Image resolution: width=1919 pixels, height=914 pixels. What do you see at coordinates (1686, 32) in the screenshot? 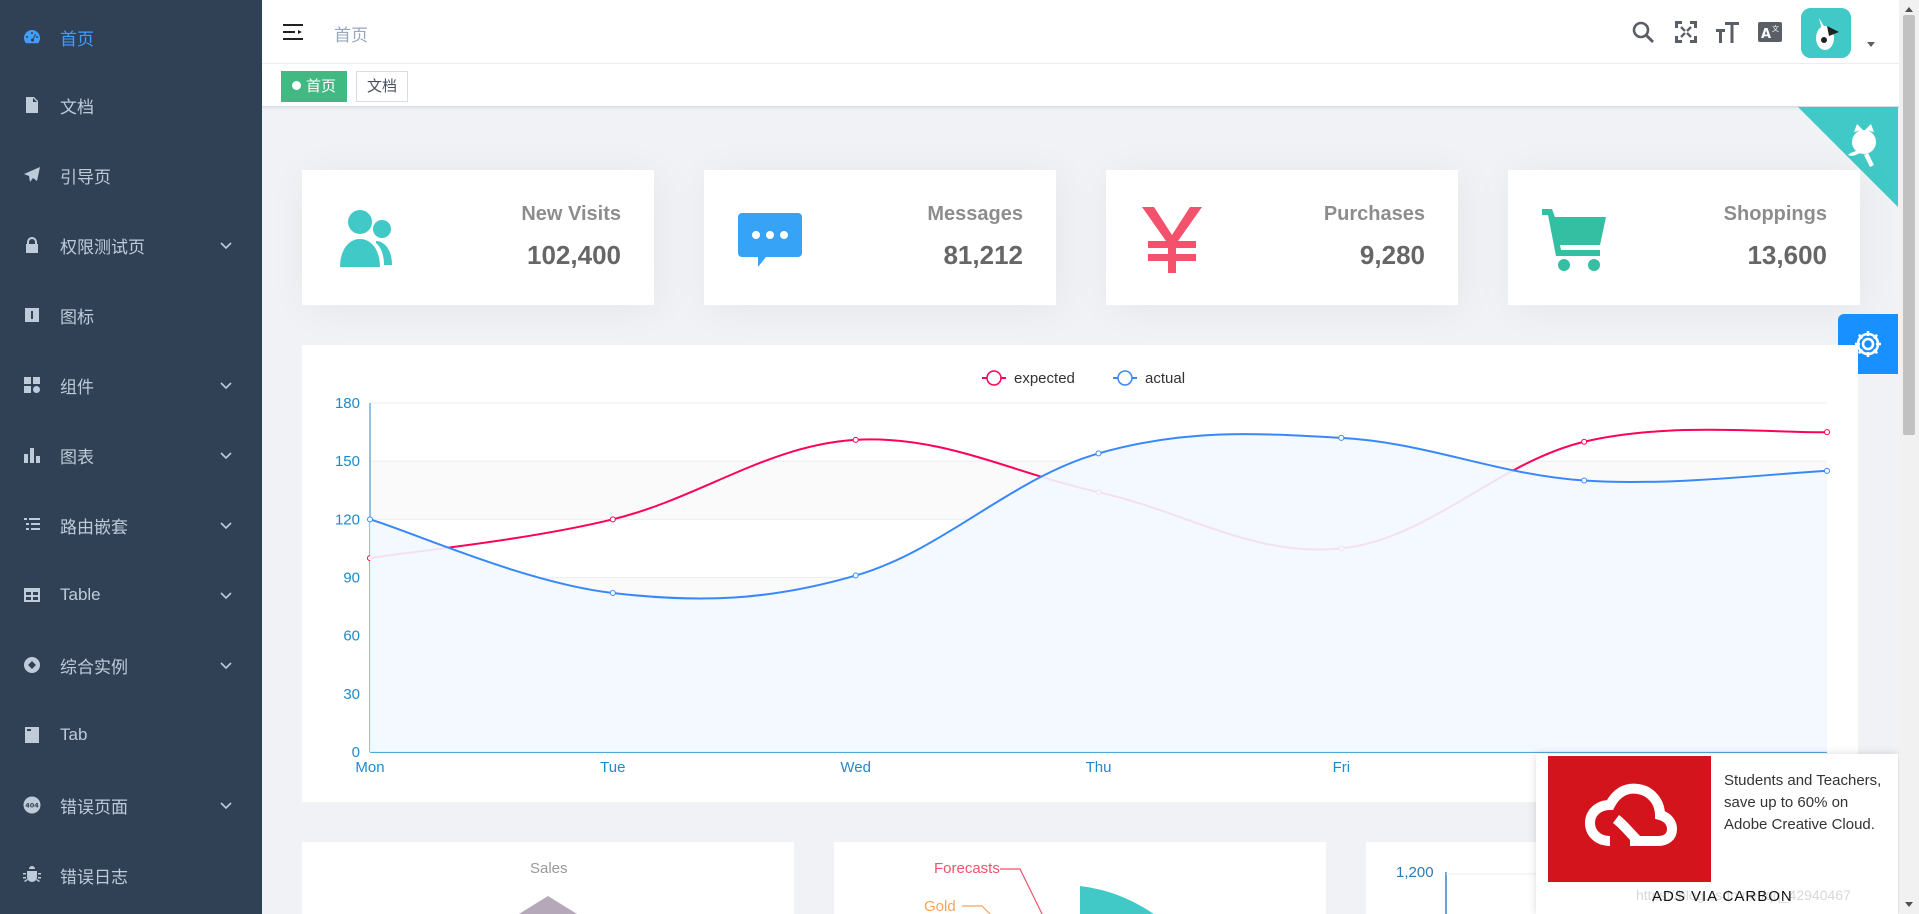
I see `fullscreen-icon` at bounding box center [1686, 32].